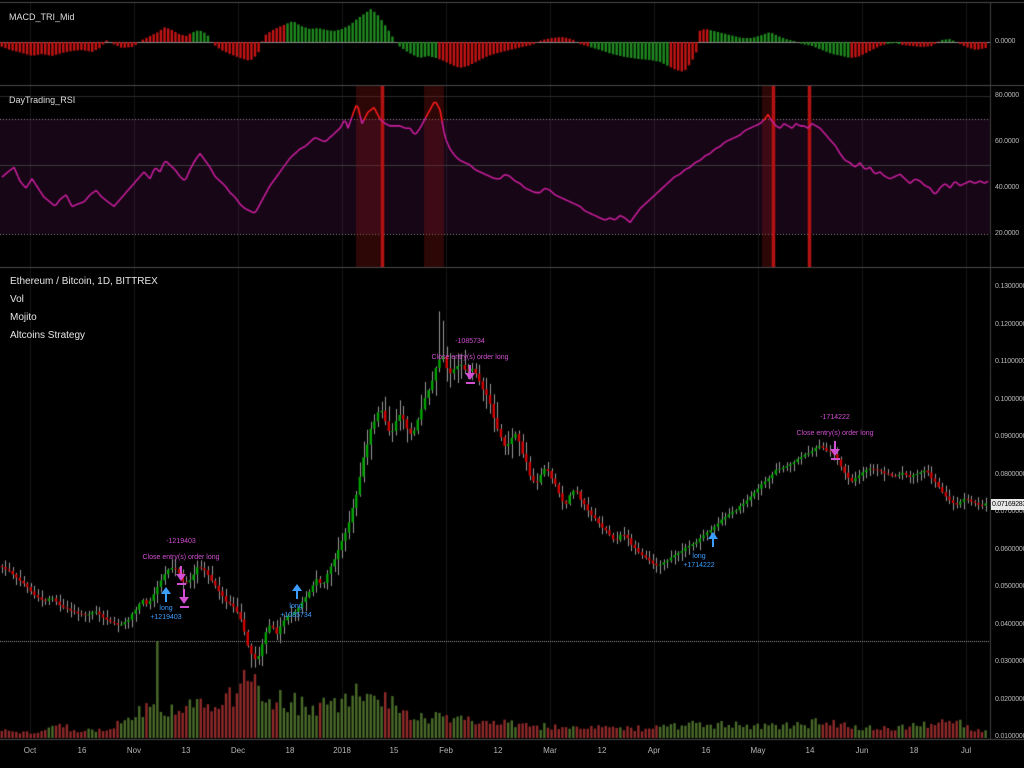 The width and height of the screenshot is (1024, 768). What do you see at coordinates (1007, 95) in the screenshot?
I see `rsi-axis-label-80: 80.0000` at bounding box center [1007, 95].